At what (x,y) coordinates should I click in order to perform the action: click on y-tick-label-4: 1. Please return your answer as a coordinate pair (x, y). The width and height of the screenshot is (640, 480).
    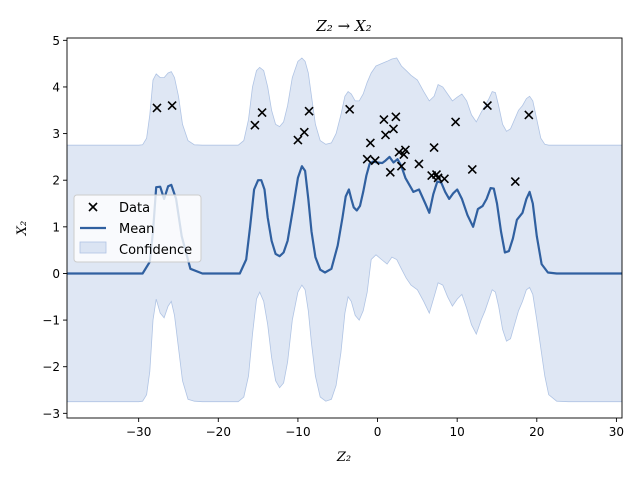
    Looking at the image, I should click on (56, 227).